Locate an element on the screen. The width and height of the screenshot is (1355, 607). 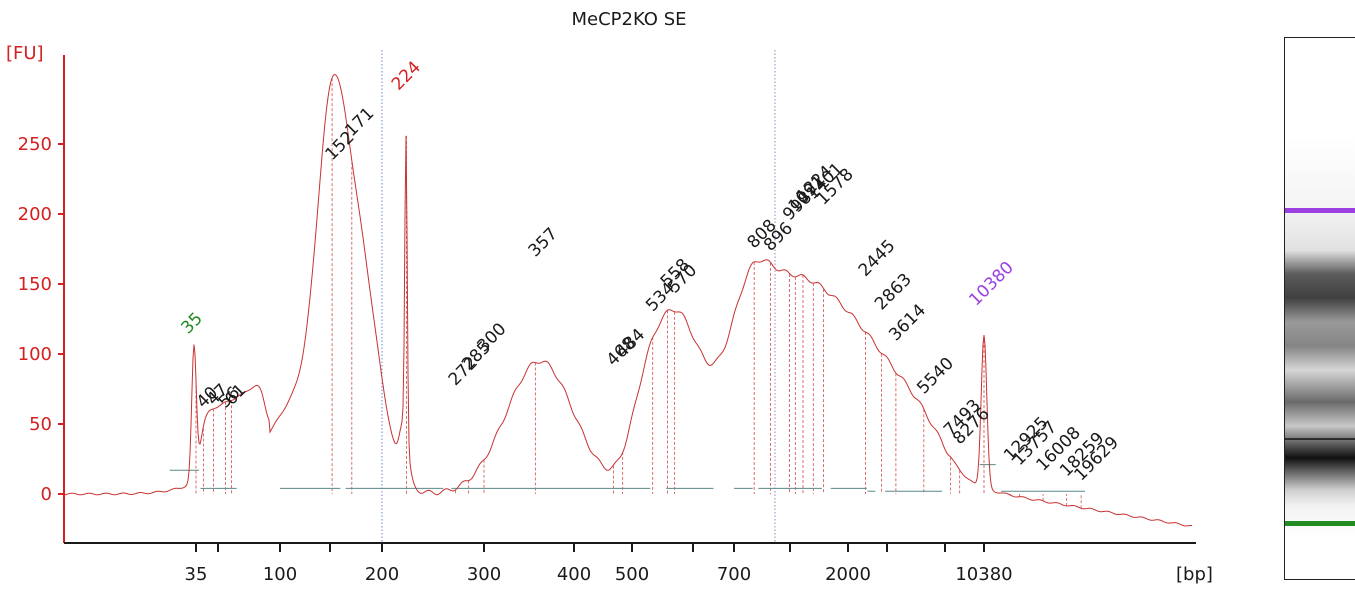
y-tick-label: 250 is located at coordinates (35, 144).